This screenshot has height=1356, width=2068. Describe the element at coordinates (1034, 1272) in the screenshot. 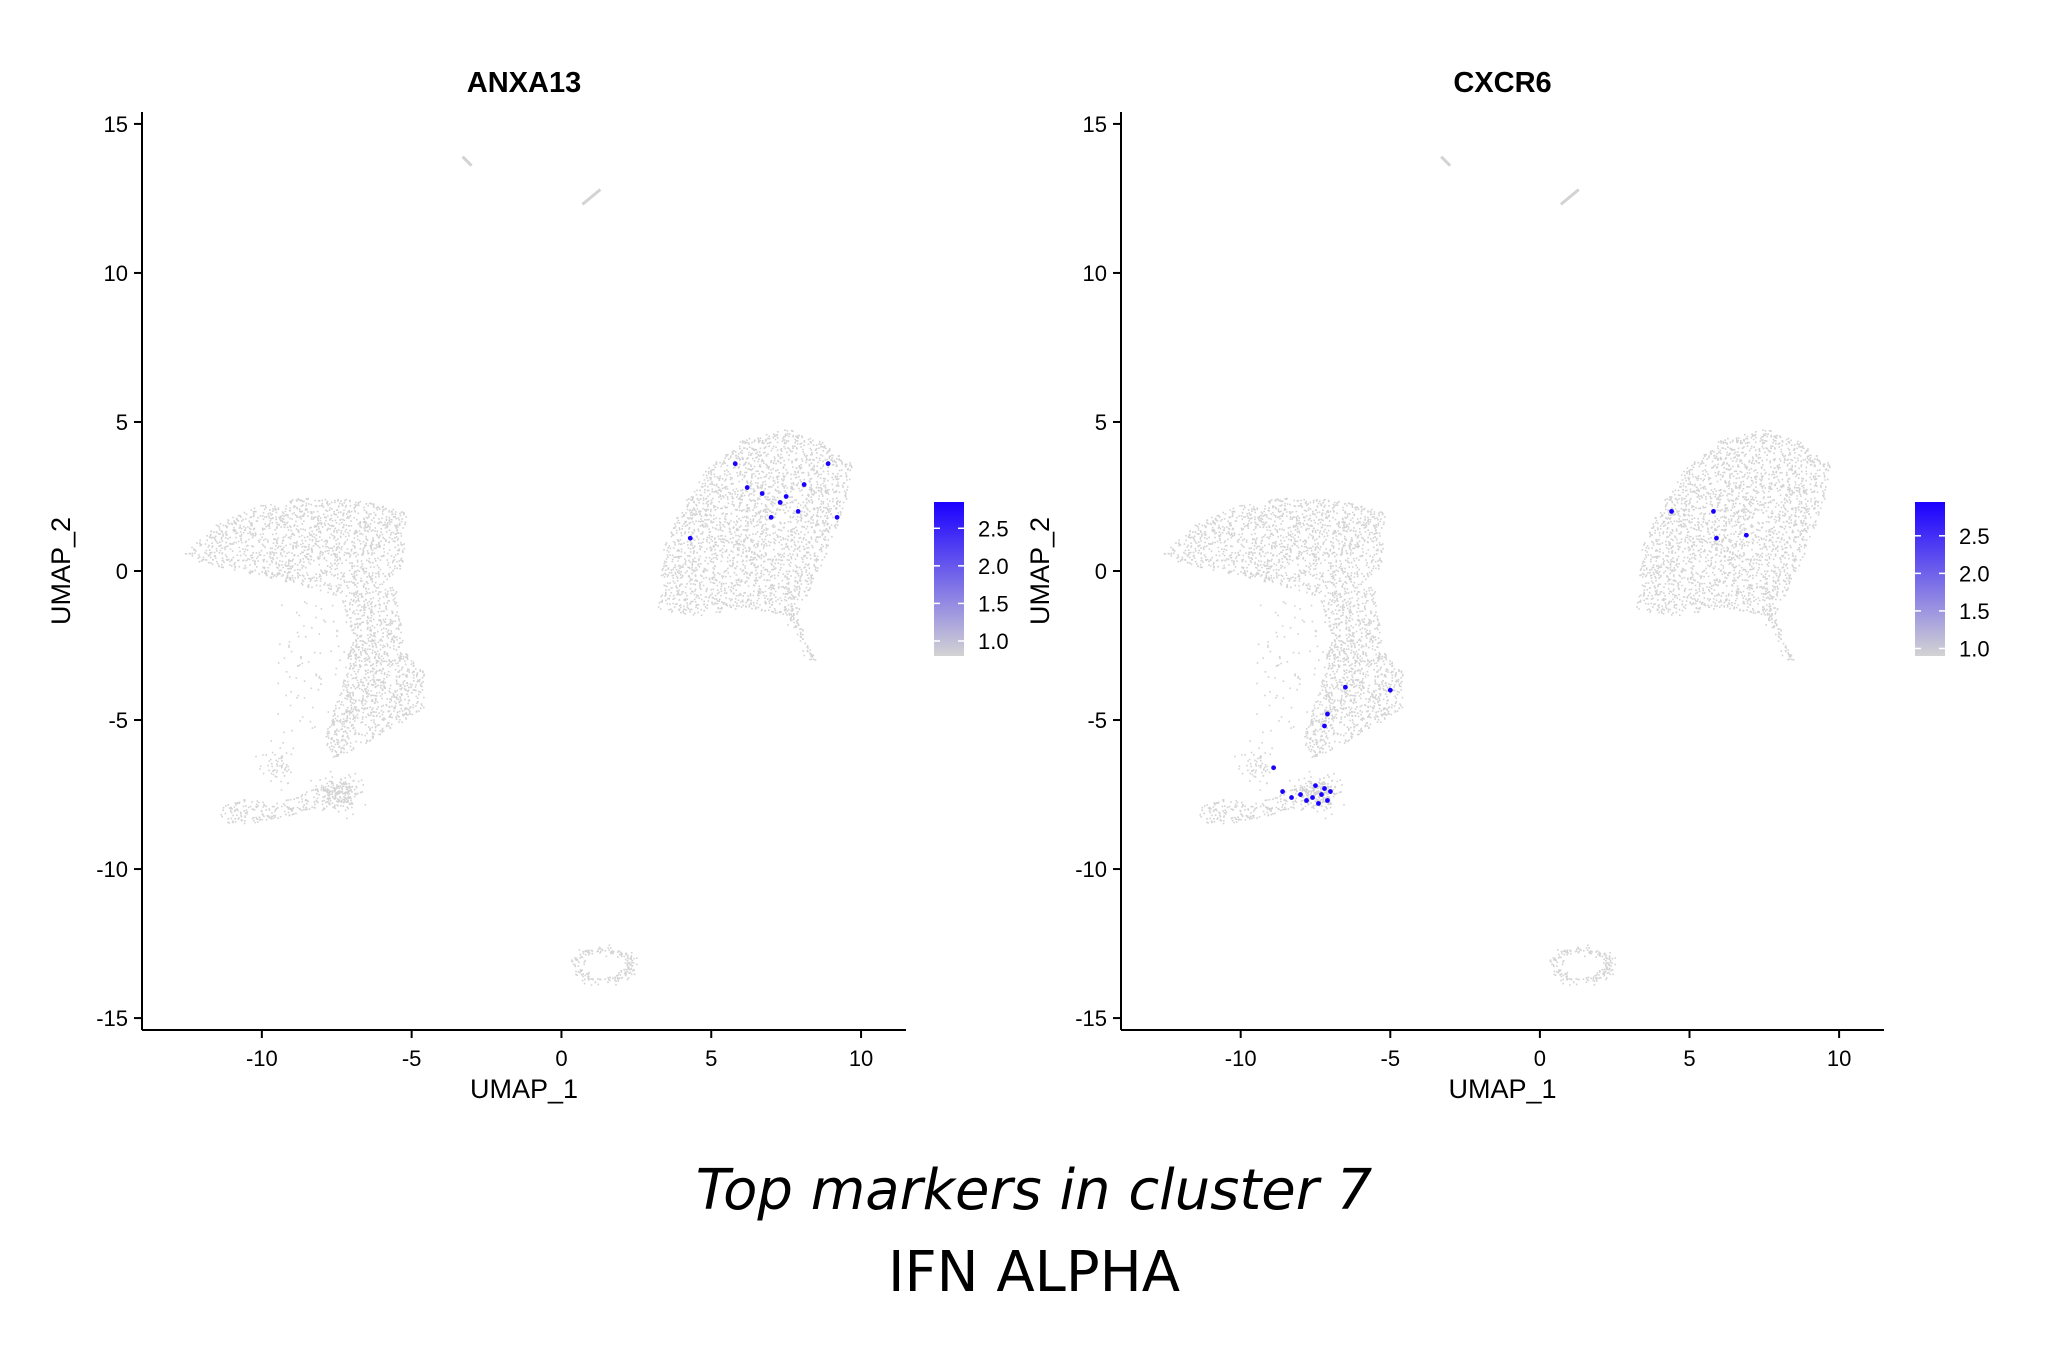

I see `figure-caption-subtitle: IFN ALPHA` at that location.